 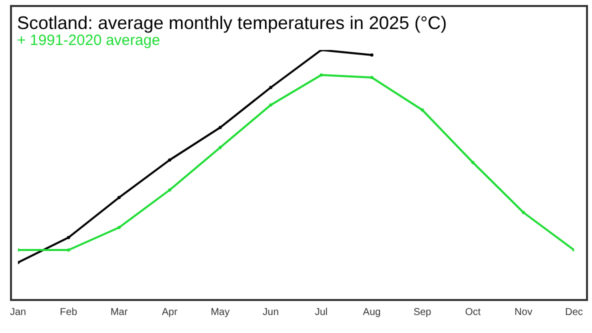 I want to click on x-tick-label: May, so click(x=220, y=312).